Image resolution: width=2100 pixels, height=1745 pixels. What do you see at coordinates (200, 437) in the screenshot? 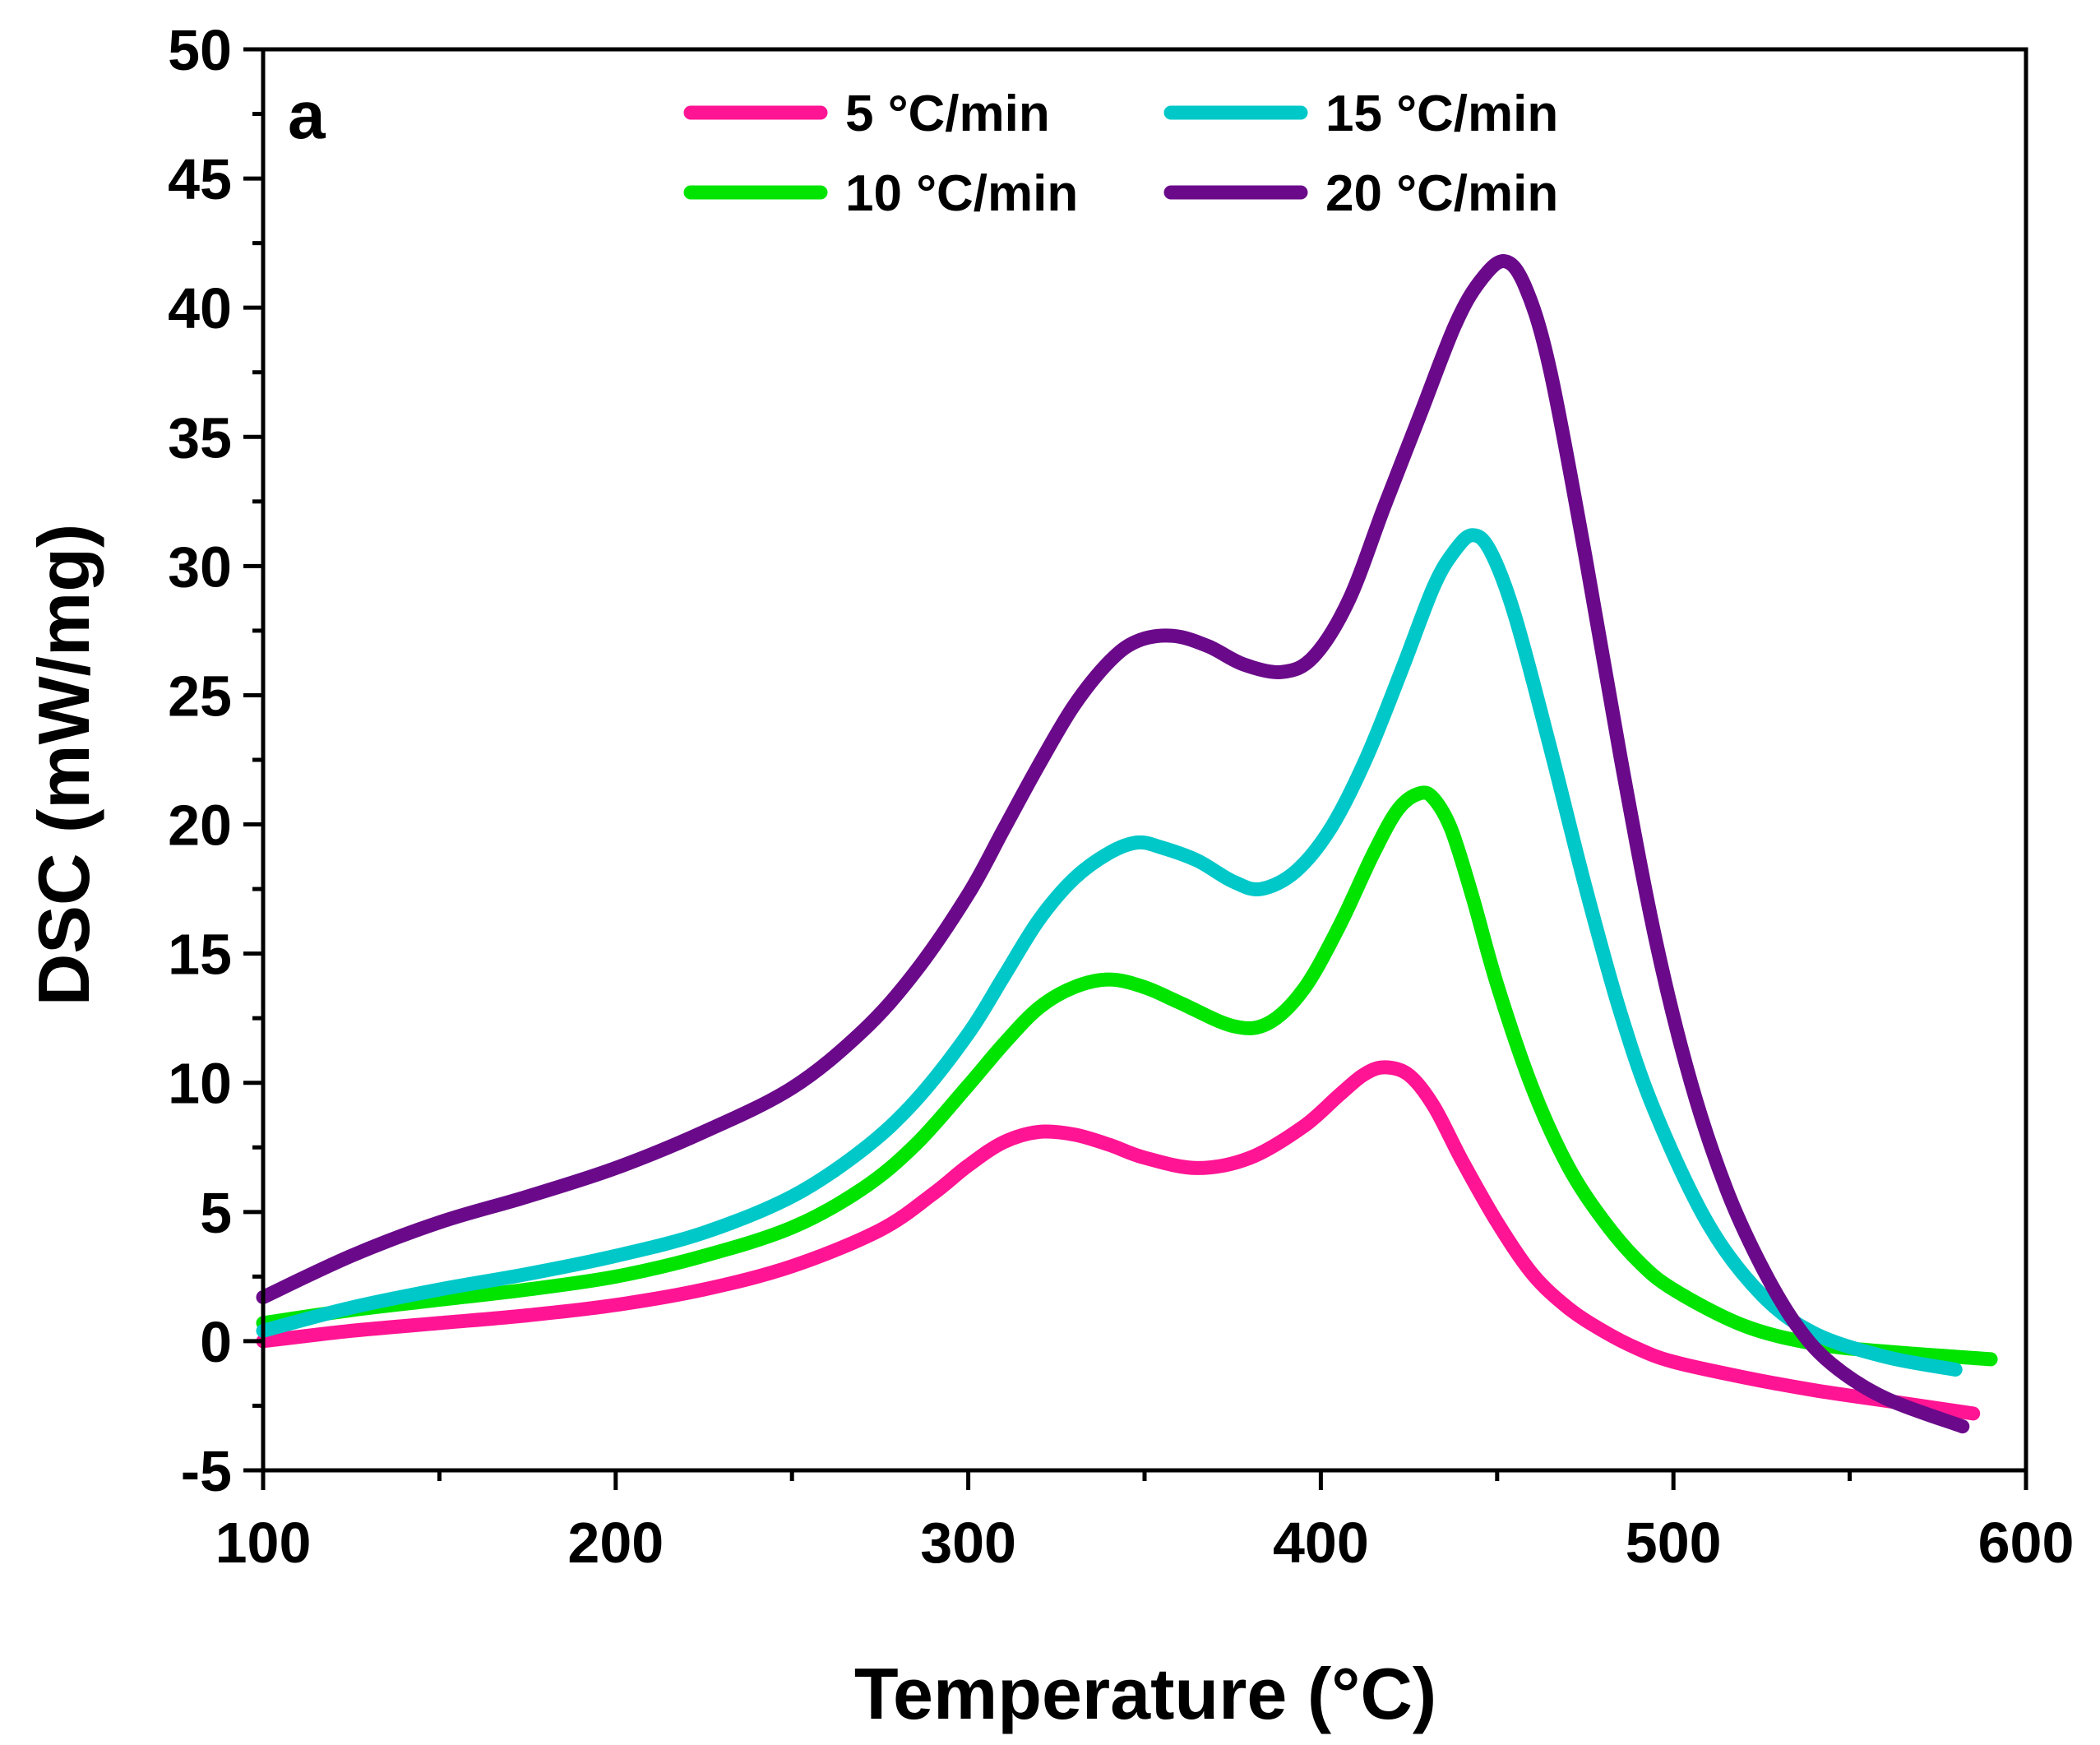
I see `y-tick-label: 35` at bounding box center [200, 437].